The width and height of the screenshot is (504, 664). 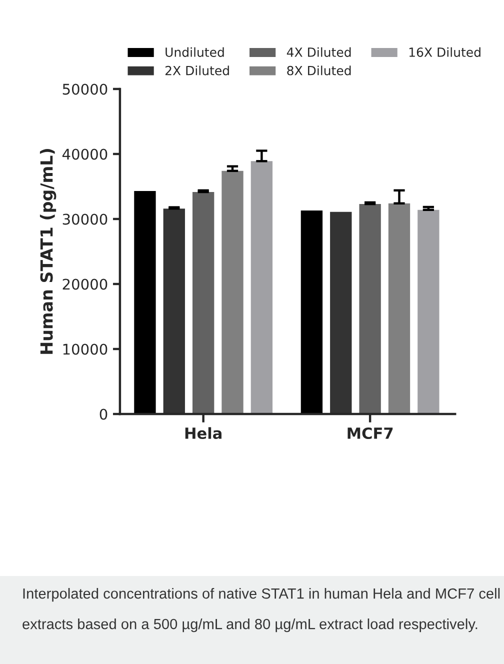 What do you see at coordinates (104, 414) in the screenshot?
I see `y-tick-label: 0` at bounding box center [104, 414].